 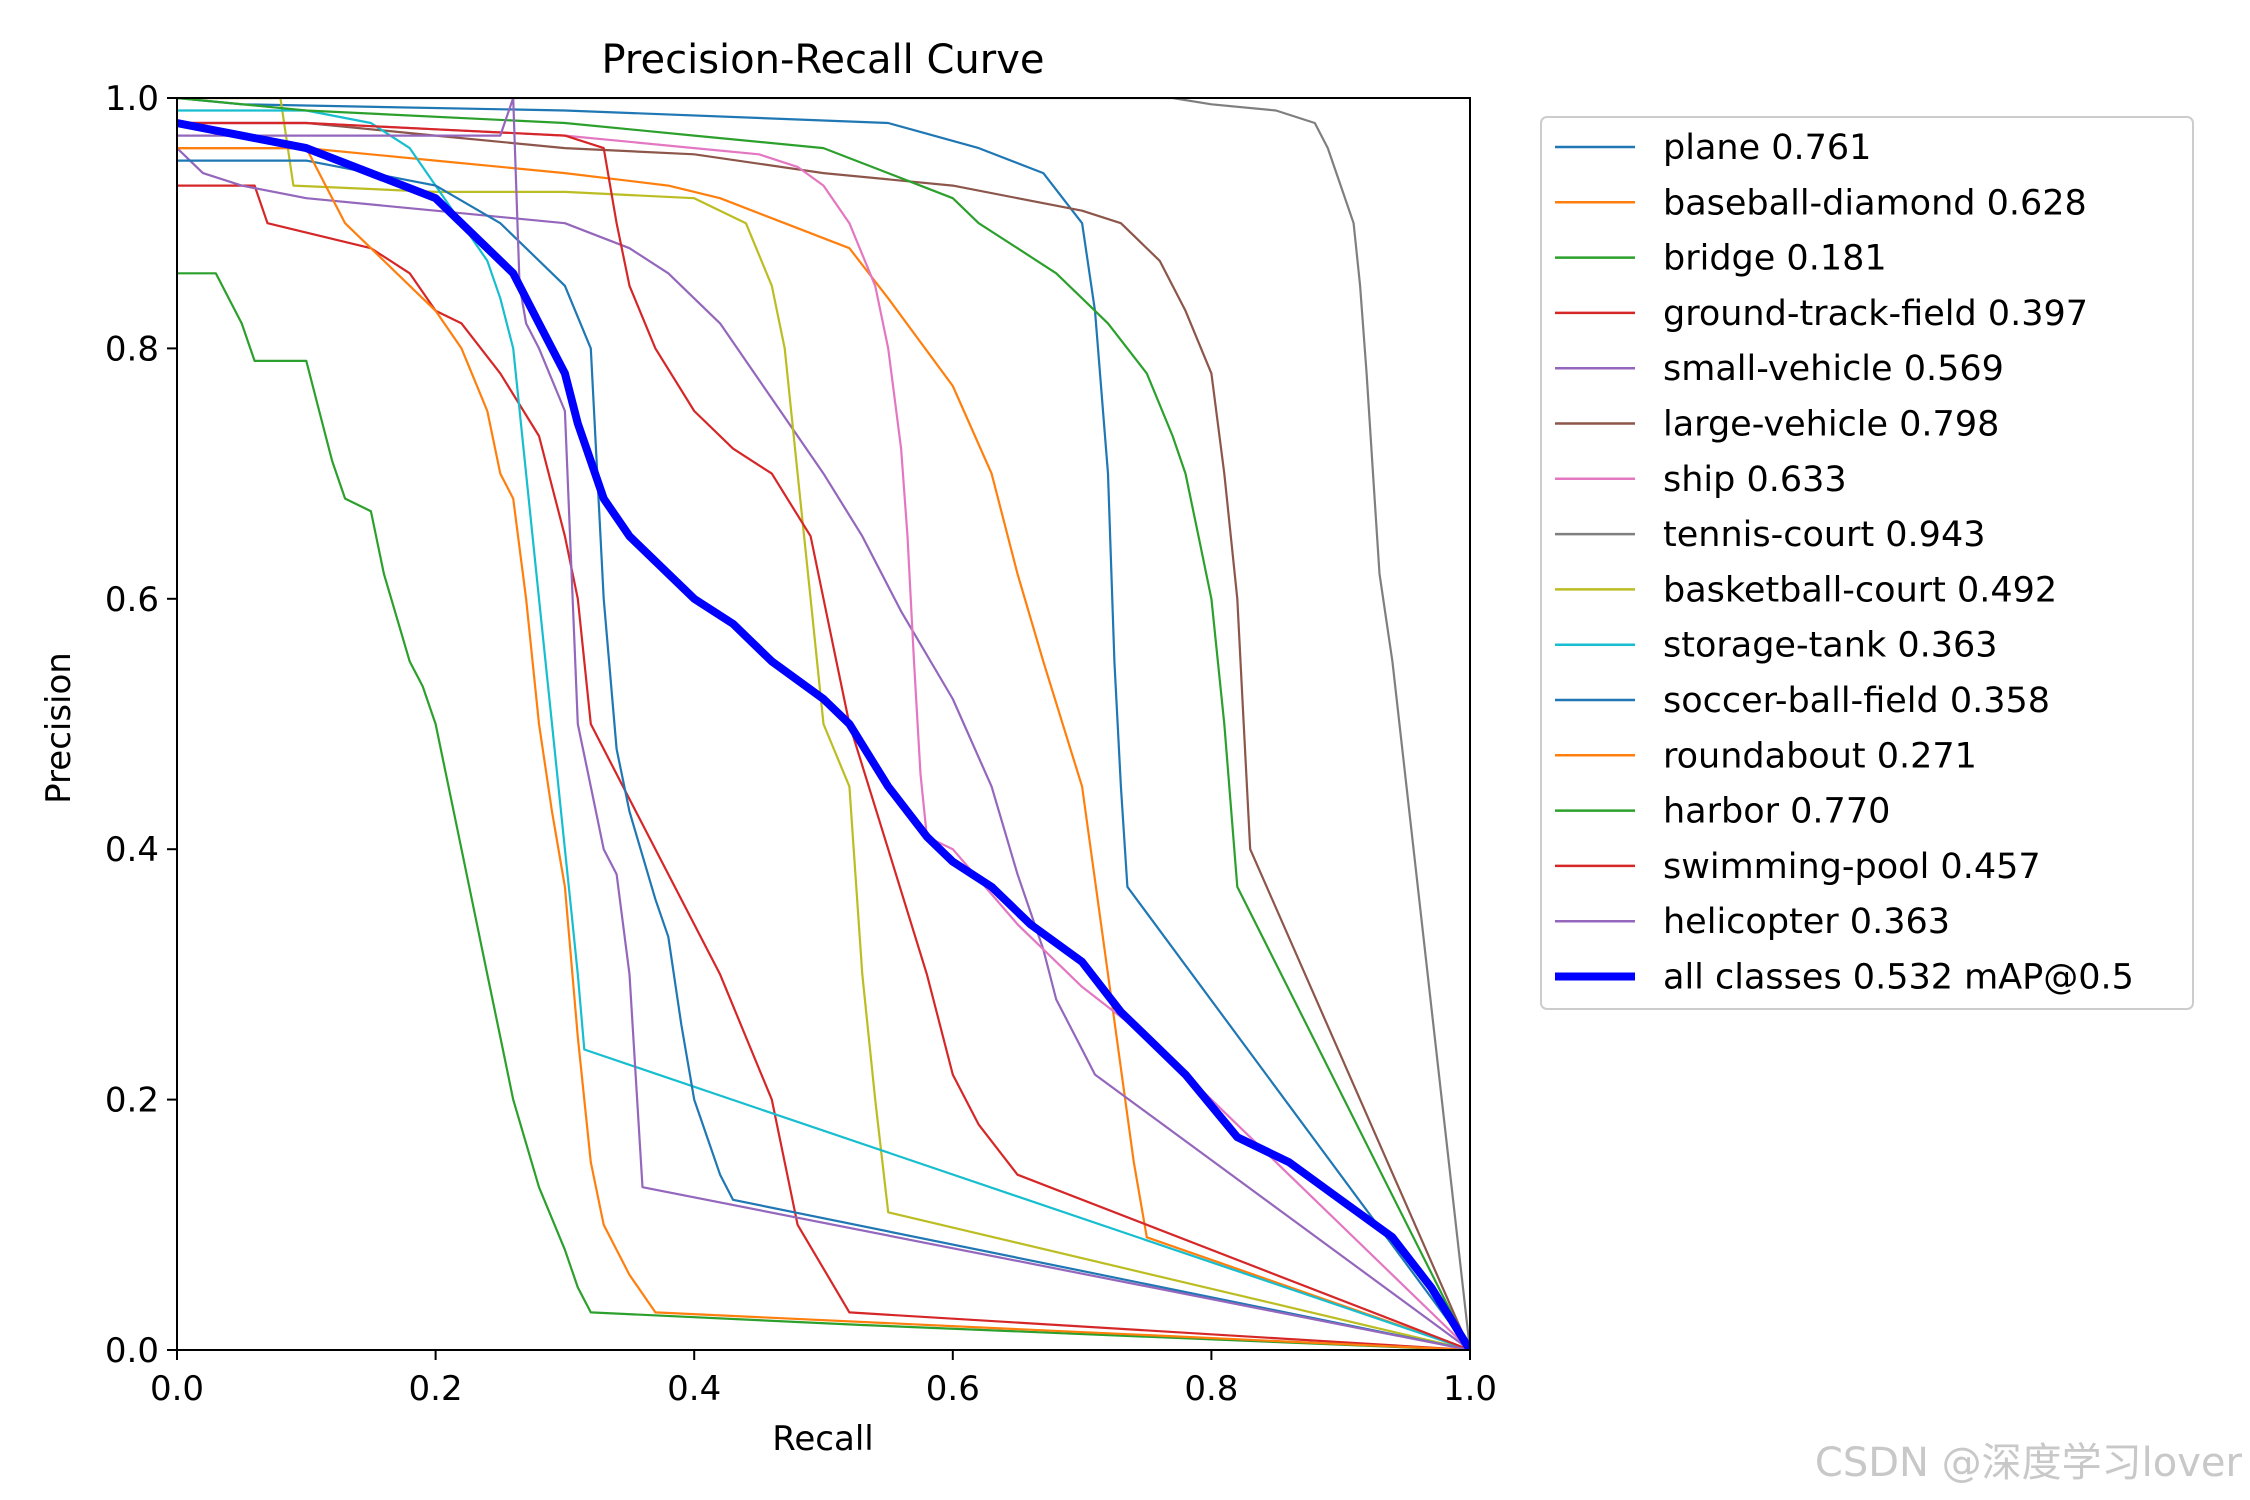 What do you see at coordinates (1860, 590) in the screenshot?
I see `legend-label: basketball-court 0.492` at bounding box center [1860, 590].